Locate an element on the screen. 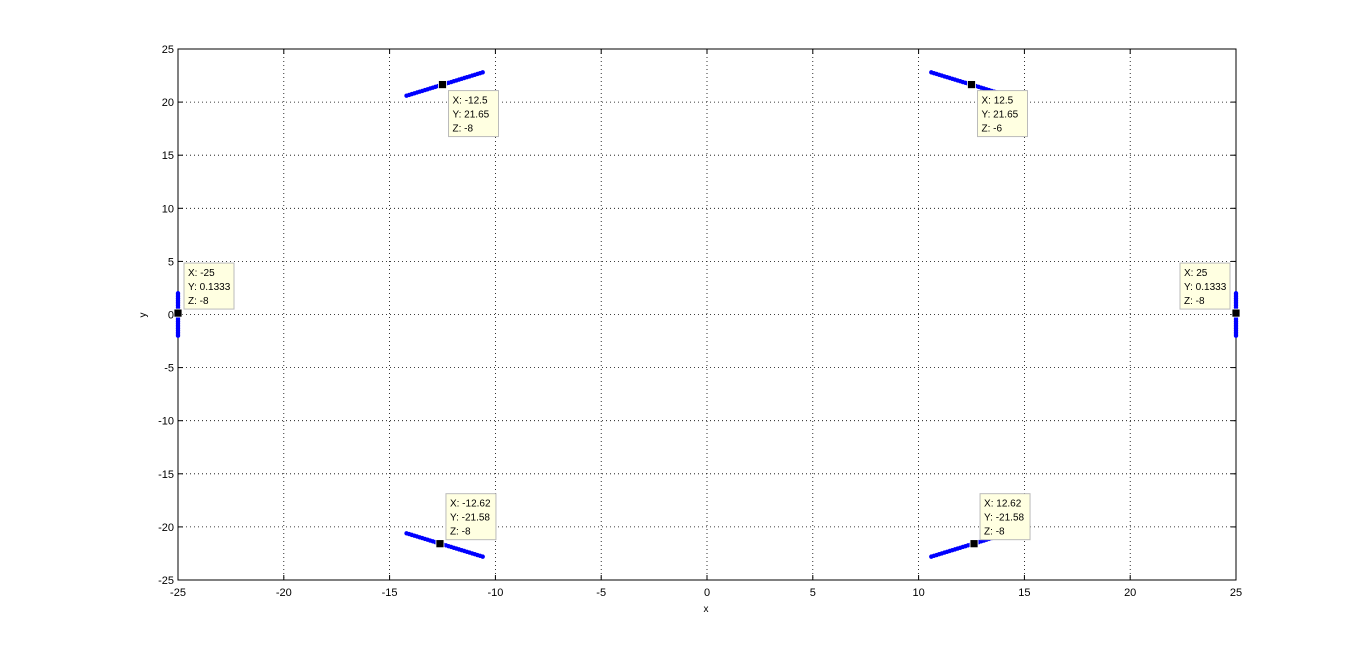 This screenshot has width=1366, height=652. y-tick-label: 5 is located at coordinates (171, 262).